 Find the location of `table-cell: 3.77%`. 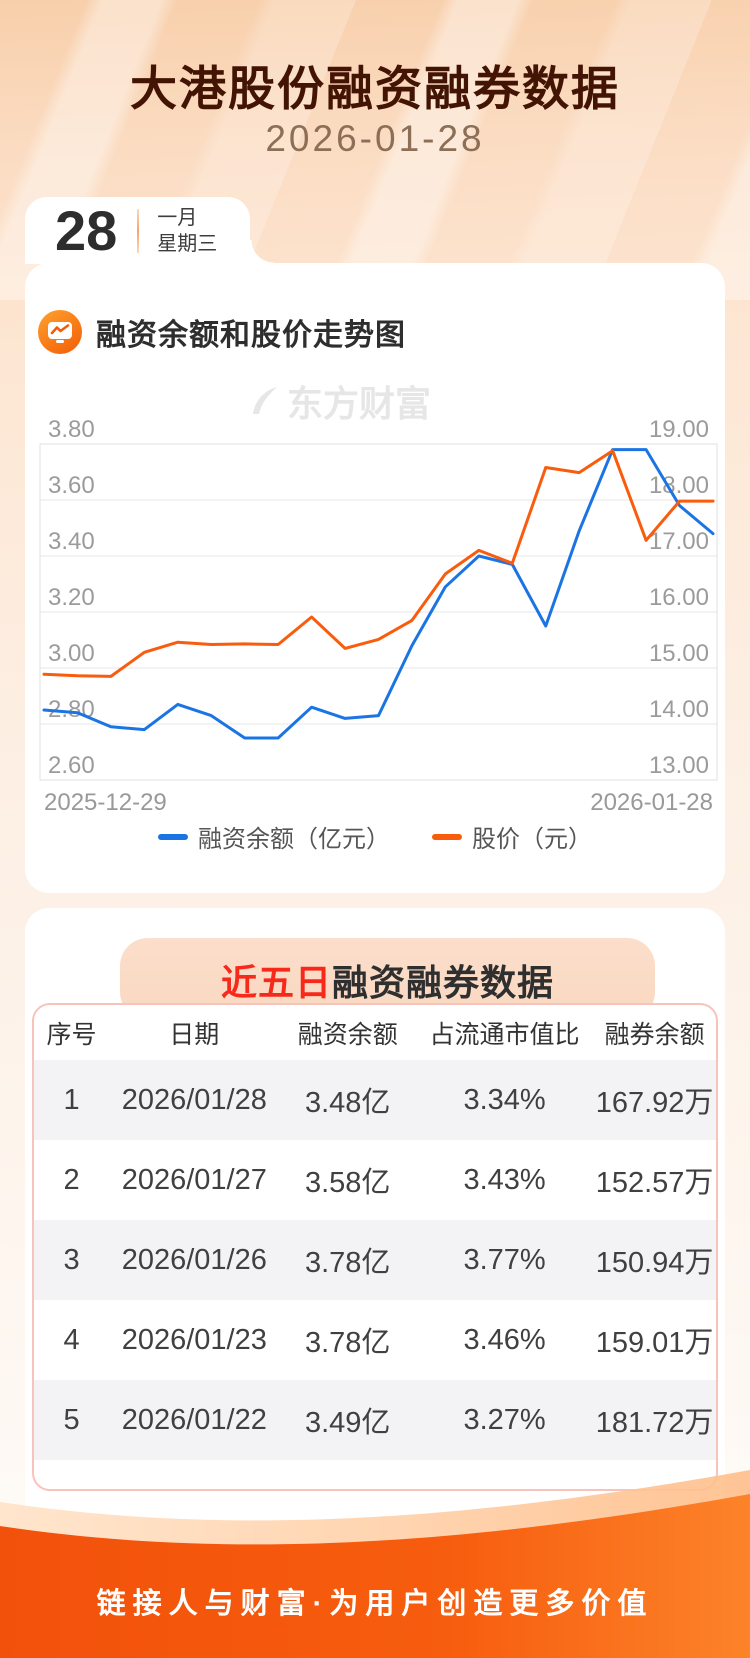

table-cell: 3.77% is located at coordinates (504, 1259).